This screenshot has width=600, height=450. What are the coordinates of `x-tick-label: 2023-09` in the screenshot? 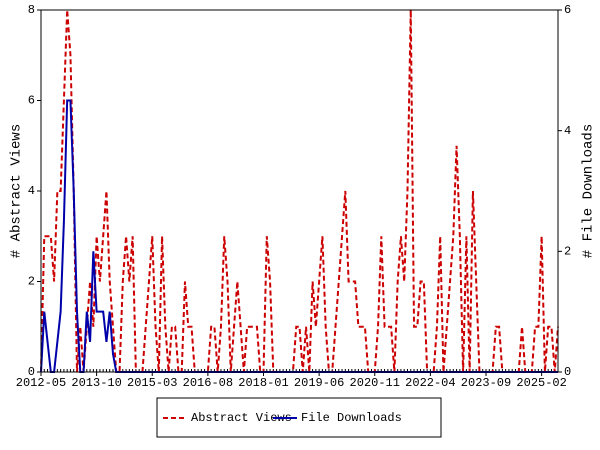 It's located at (486, 383).